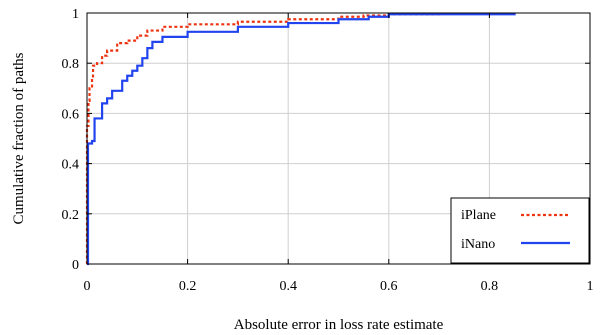 The height and width of the screenshot is (335, 602). I want to click on x-tick-label: 0.2, so click(188, 286).